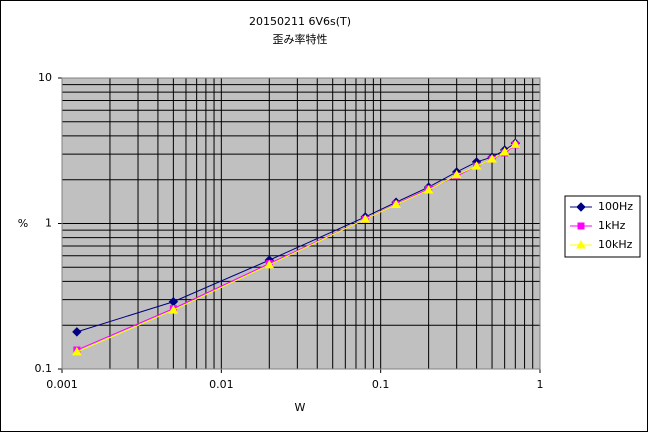 The width and height of the screenshot is (649, 433). What do you see at coordinates (48, 223) in the screenshot?
I see `y-tick-label: 1` at bounding box center [48, 223].